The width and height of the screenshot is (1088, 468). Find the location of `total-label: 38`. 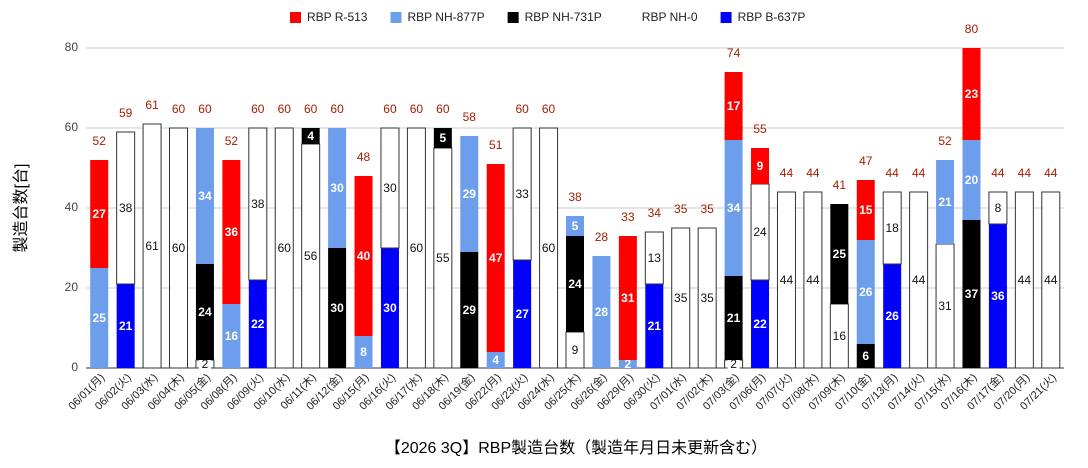

total-label: 38 is located at coordinates (575, 197).